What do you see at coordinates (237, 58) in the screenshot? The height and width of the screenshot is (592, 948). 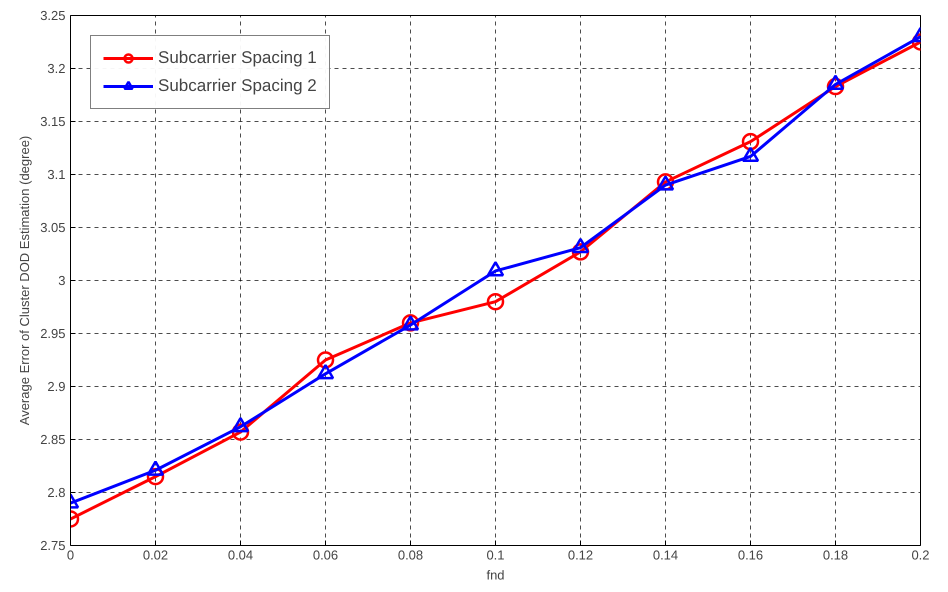 I see `legend-label: Subcarrier Spacing 1` at bounding box center [237, 58].